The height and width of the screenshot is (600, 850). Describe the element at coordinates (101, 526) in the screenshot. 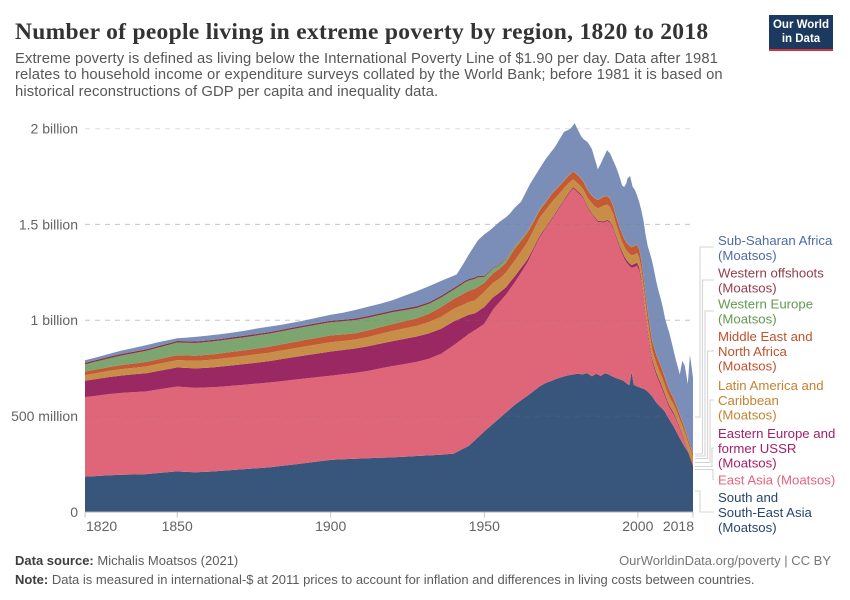

I see `svg-text: 1820` at that location.